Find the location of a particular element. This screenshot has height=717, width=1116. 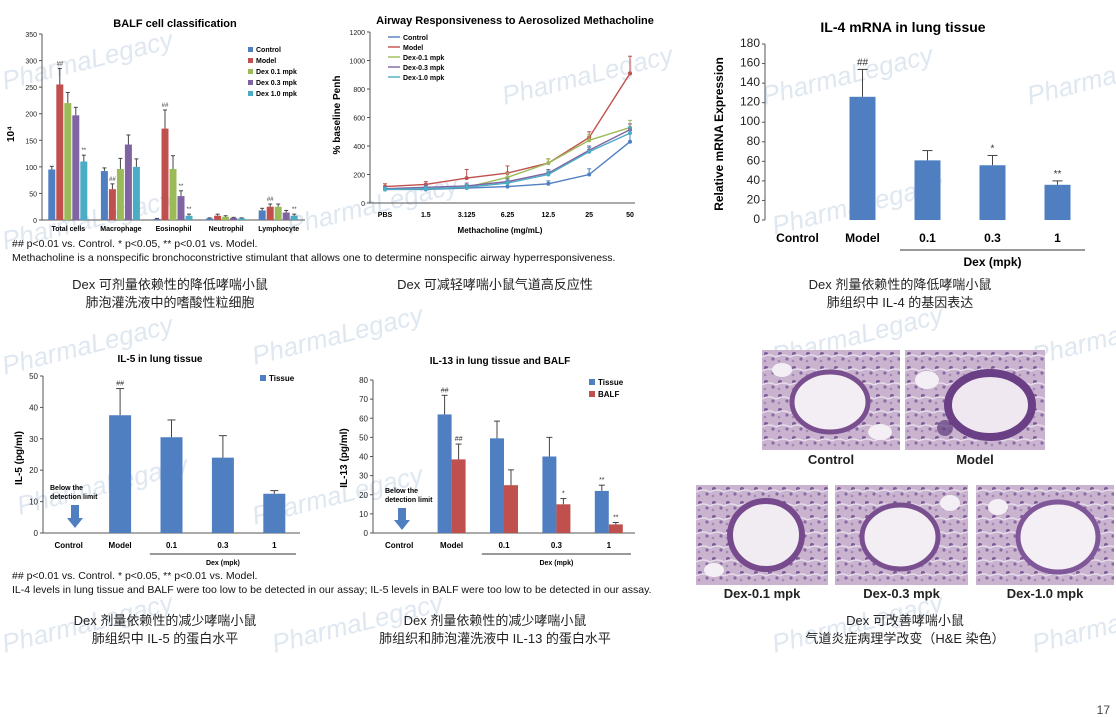

detection-limit-note: detection limit is located at coordinates (409, 500).